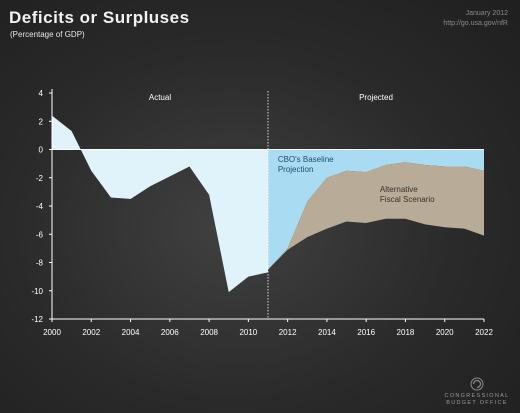 Image resolution: width=520 pixels, height=413 pixels. What do you see at coordinates (477, 396) in the screenshot?
I see `logo-line-1: CONGRESSIONAL` at bounding box center [477, 396].